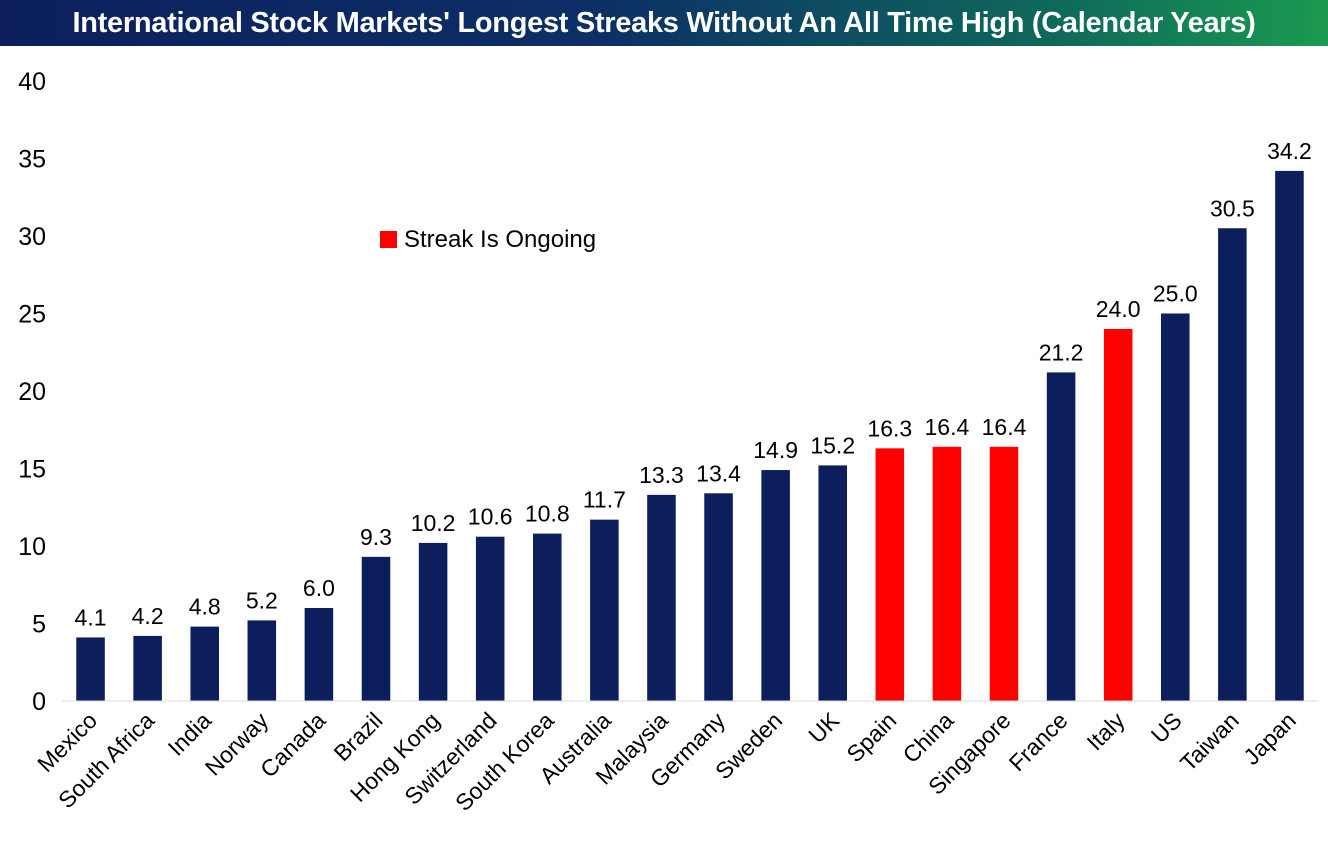 This screenshot has width=1328, height=857. I want to click on bar-italy, so click(1118, 515).